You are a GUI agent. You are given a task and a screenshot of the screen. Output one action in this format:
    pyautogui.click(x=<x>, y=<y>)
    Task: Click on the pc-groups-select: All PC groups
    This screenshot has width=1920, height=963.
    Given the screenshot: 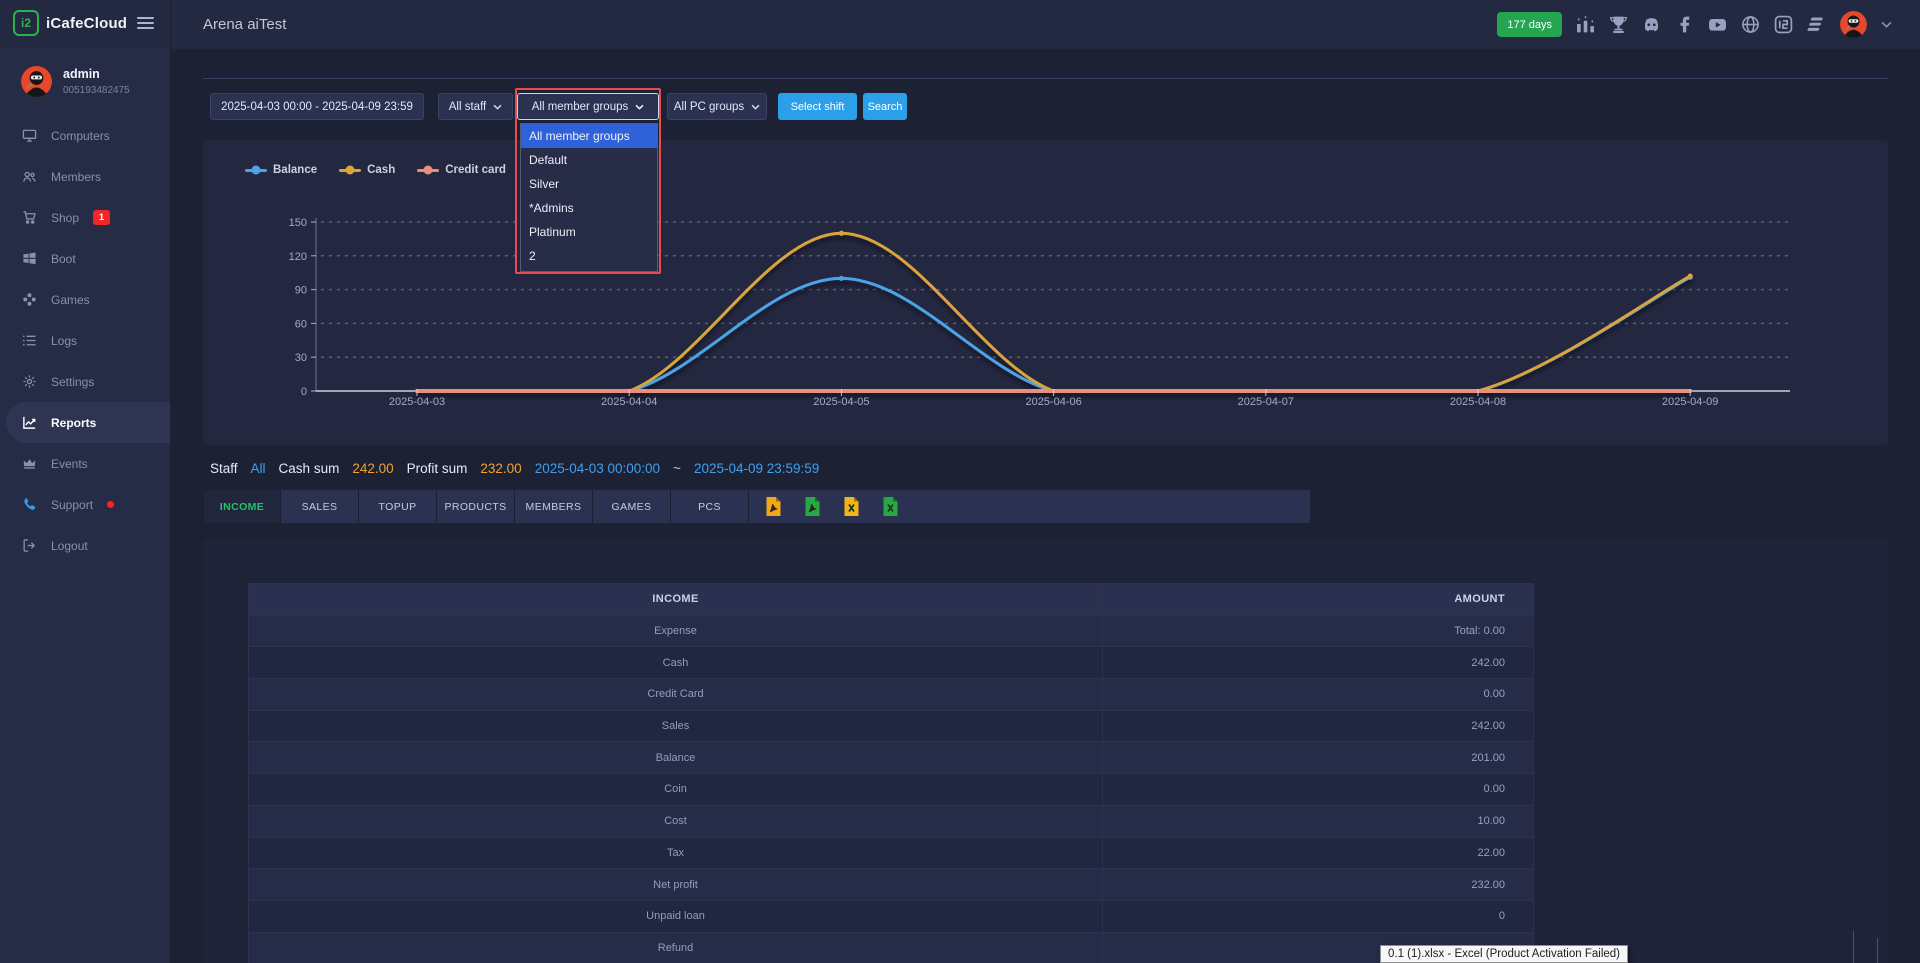 What is the action you would take?
    pyautogui.click(x=717, y=106)
    